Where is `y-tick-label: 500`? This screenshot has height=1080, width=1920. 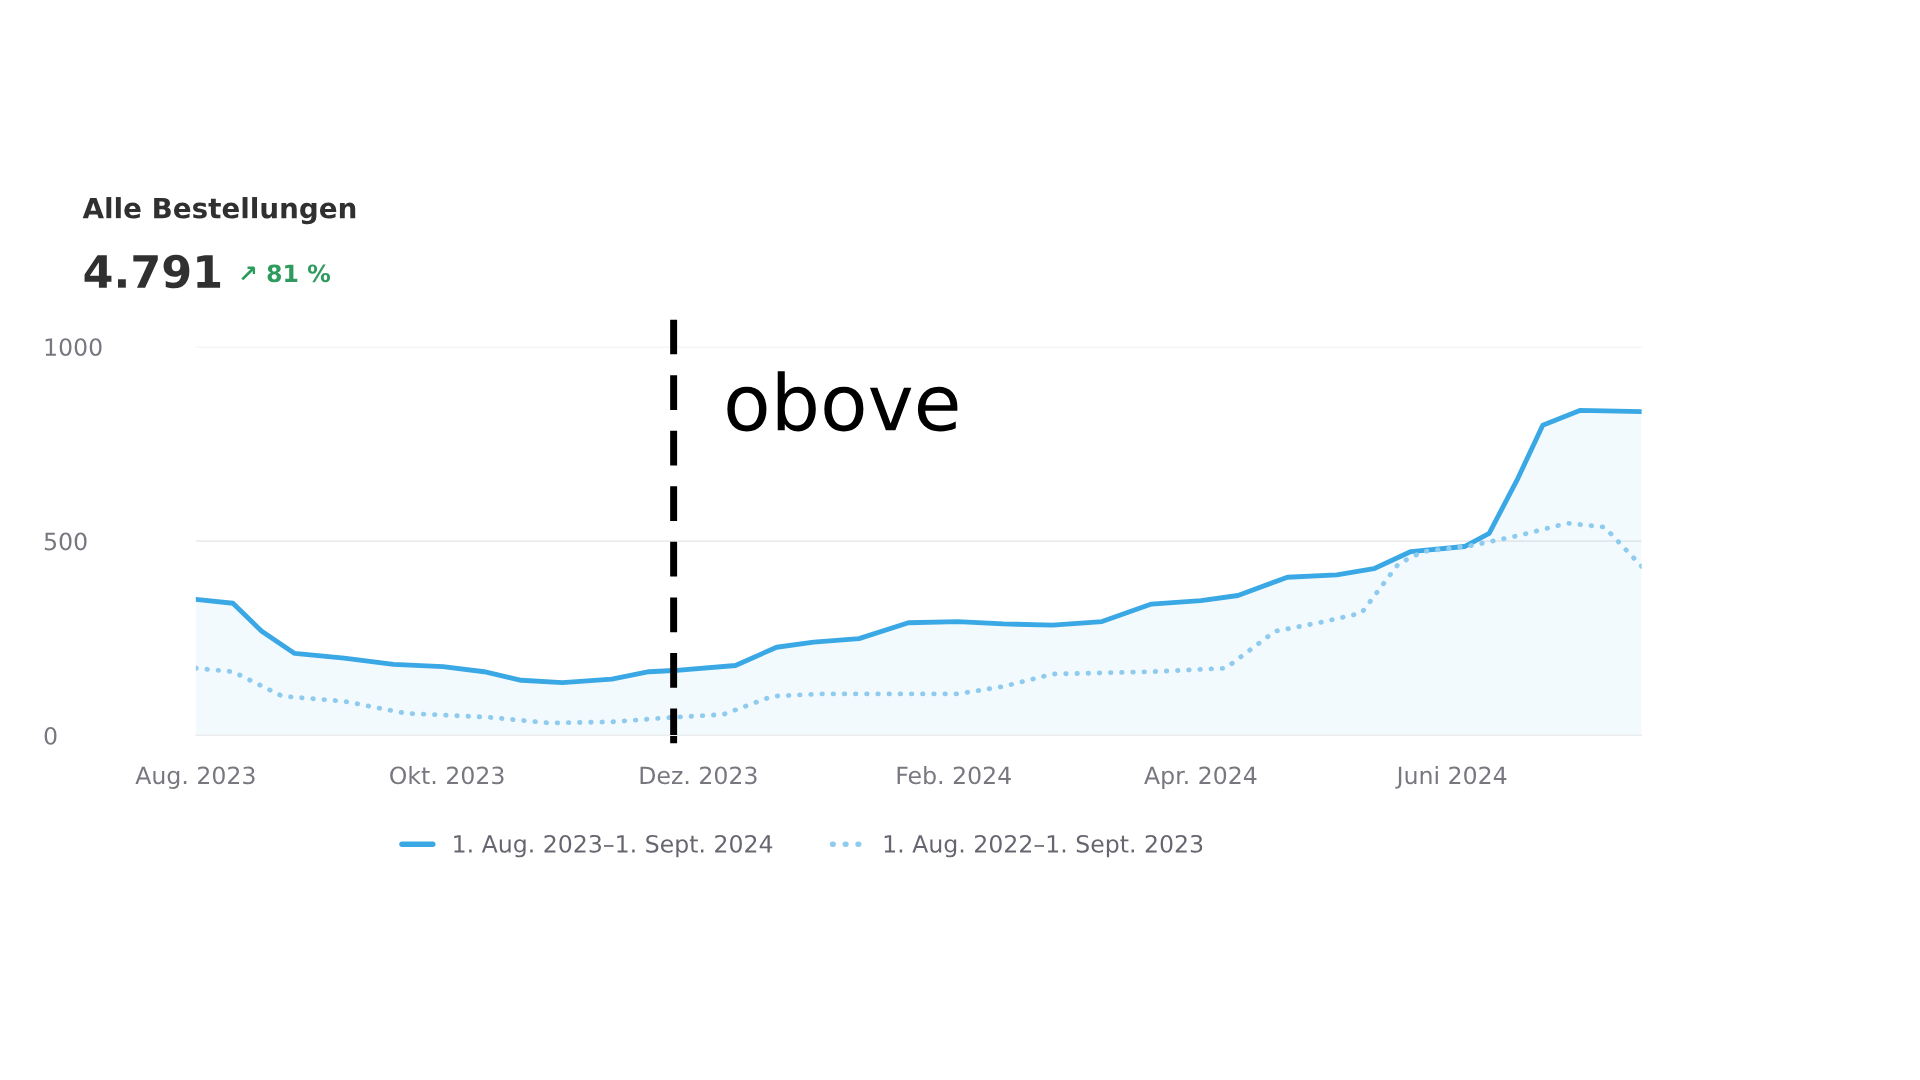
y-tick-label: 500 is located at coordinates (65, 541).